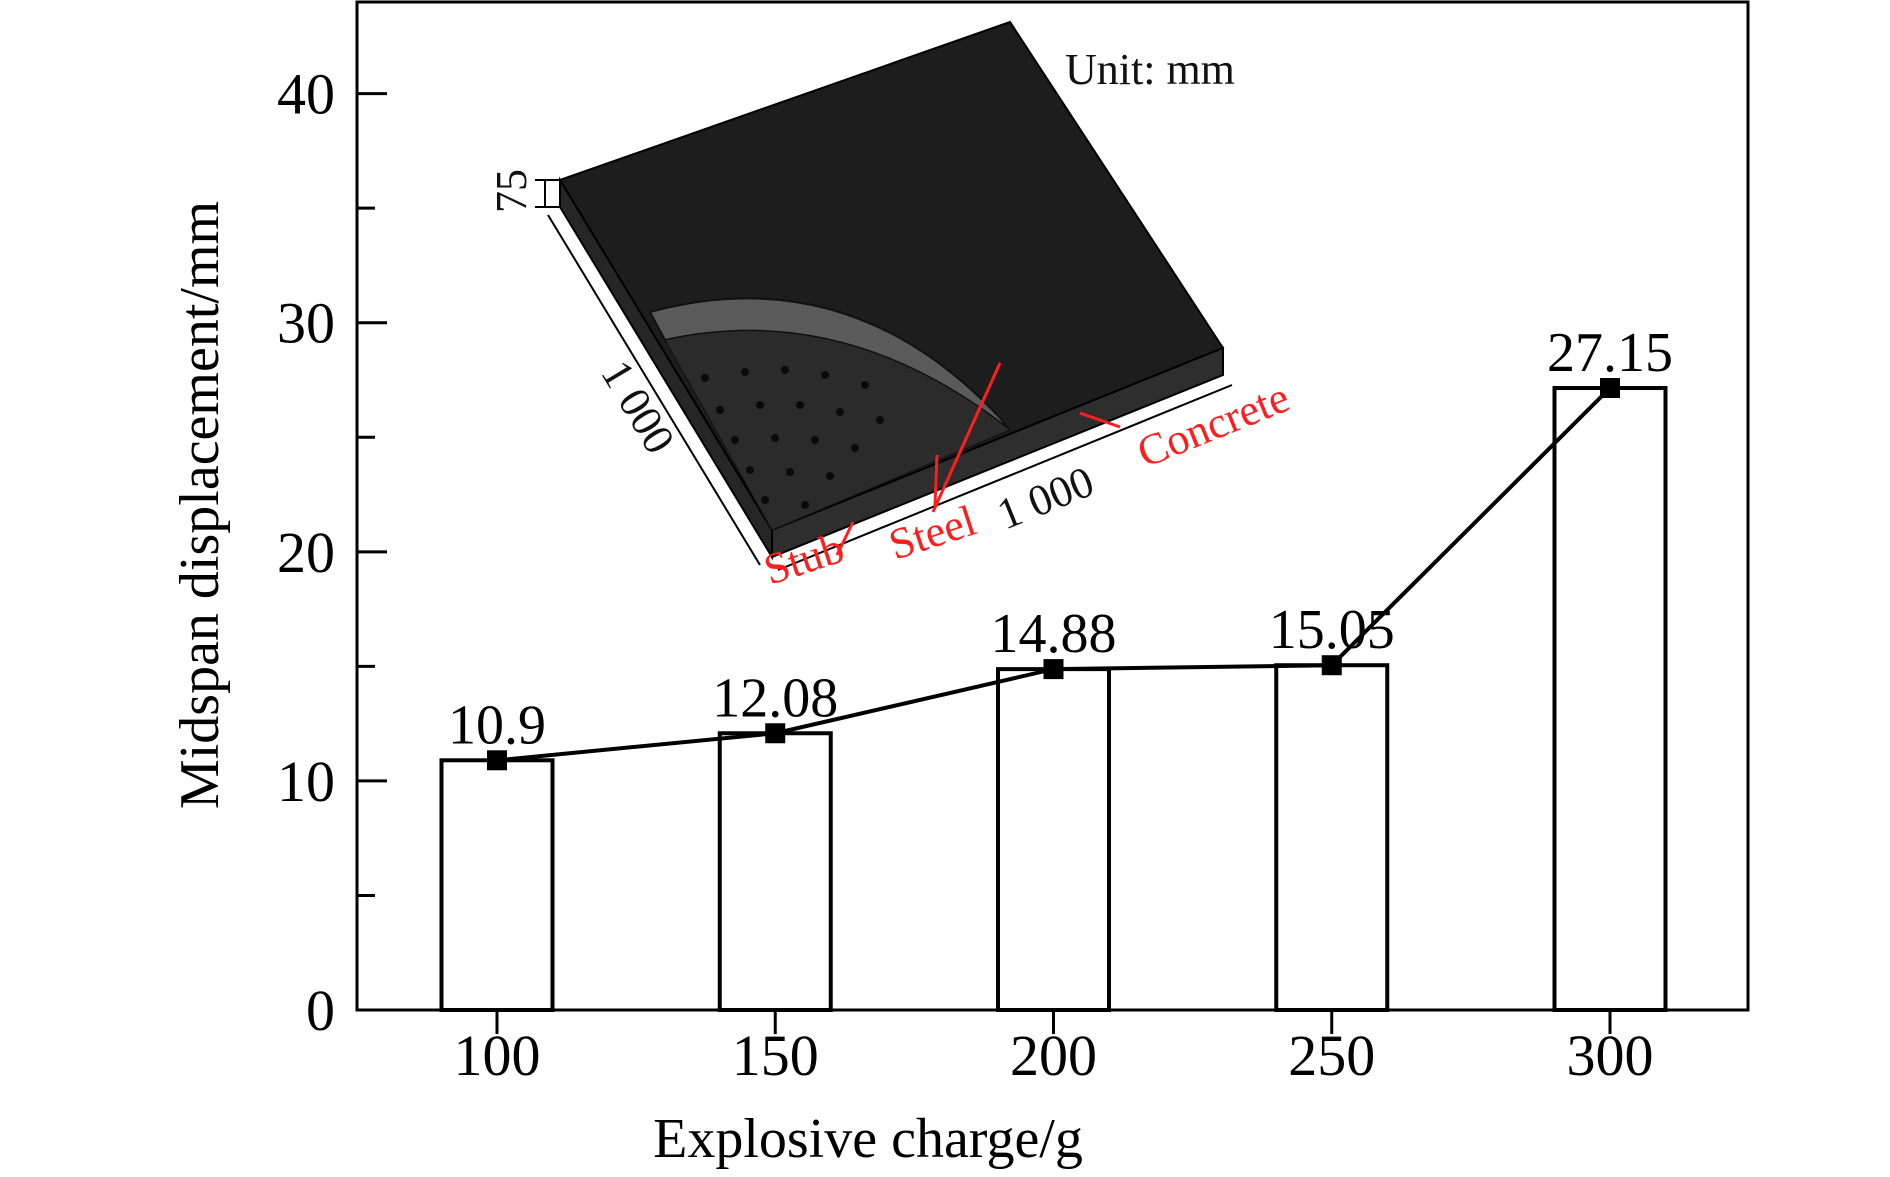  What do you see at coordinates (1331, 1055) in the screenshot?
I see `x-tick-label: 250` at bounding box center [1331, 1055].